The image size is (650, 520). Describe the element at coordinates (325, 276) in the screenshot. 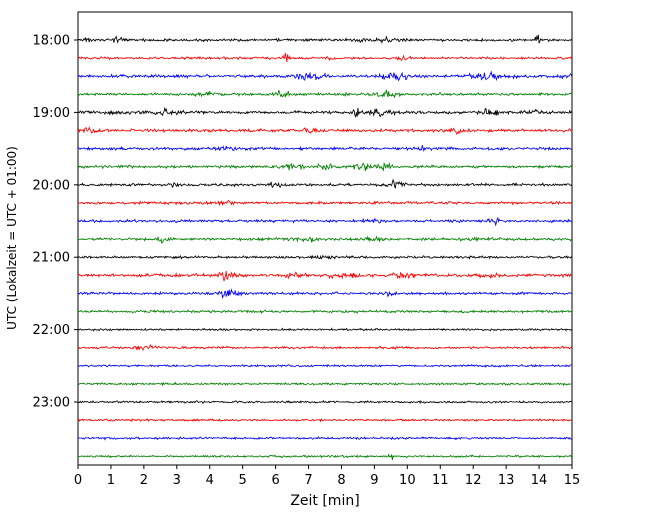

I see `trace-21:15` at that location.